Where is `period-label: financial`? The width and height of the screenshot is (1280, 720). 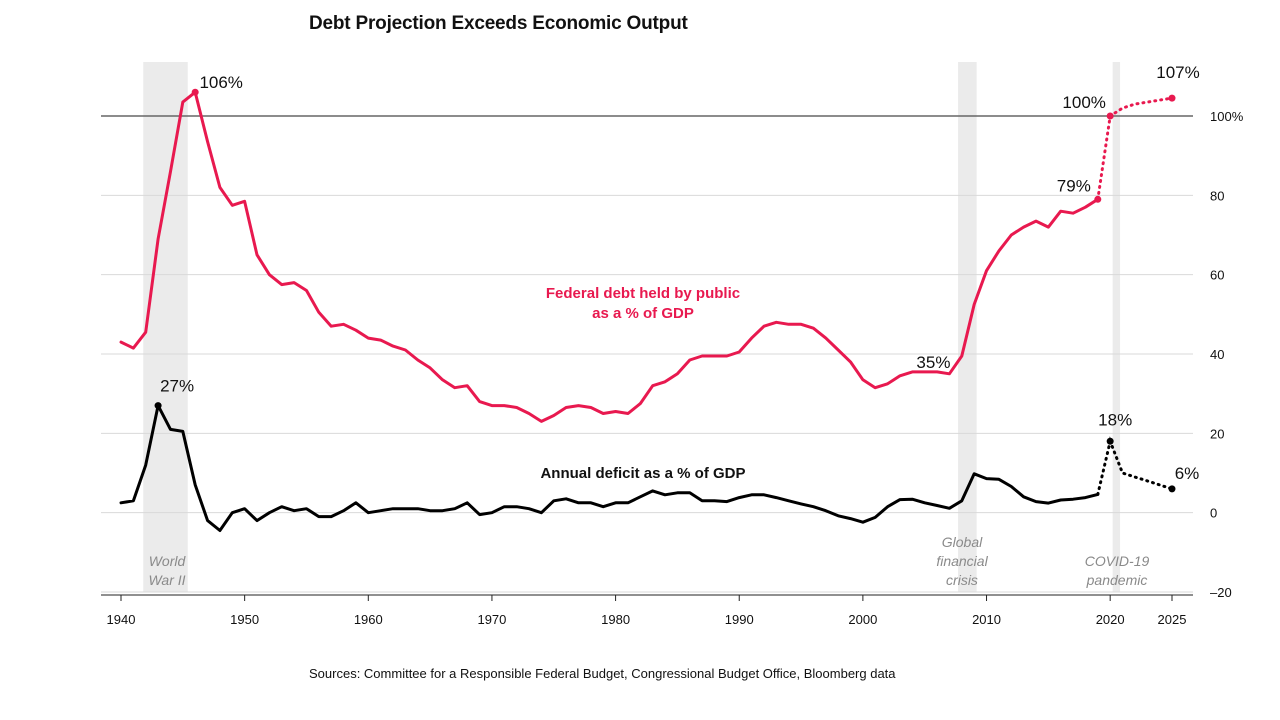
period-label: financial is located at coordinates (962, 561).